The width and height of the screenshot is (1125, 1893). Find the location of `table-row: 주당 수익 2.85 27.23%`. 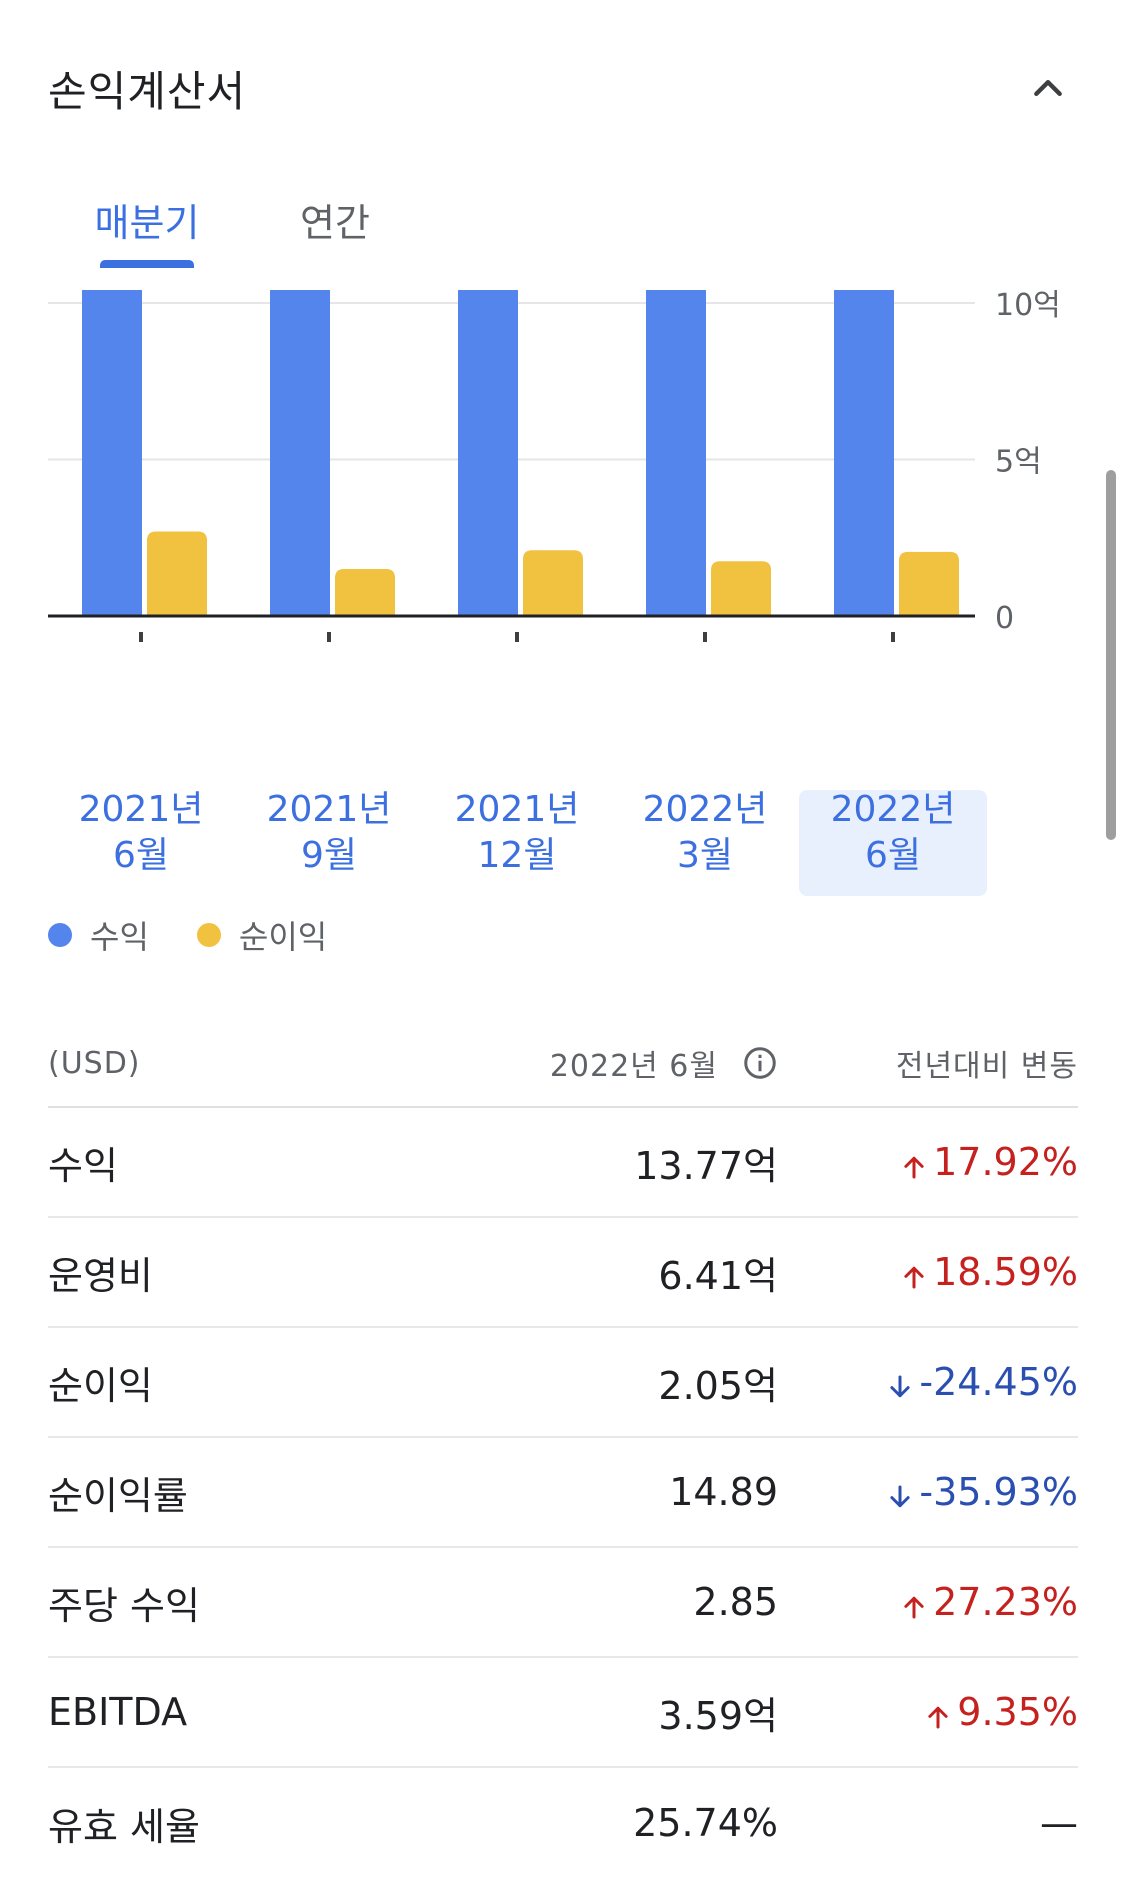

table-row: 주당 수익 2.85 27.23% is located at coordinates (563, 1603).